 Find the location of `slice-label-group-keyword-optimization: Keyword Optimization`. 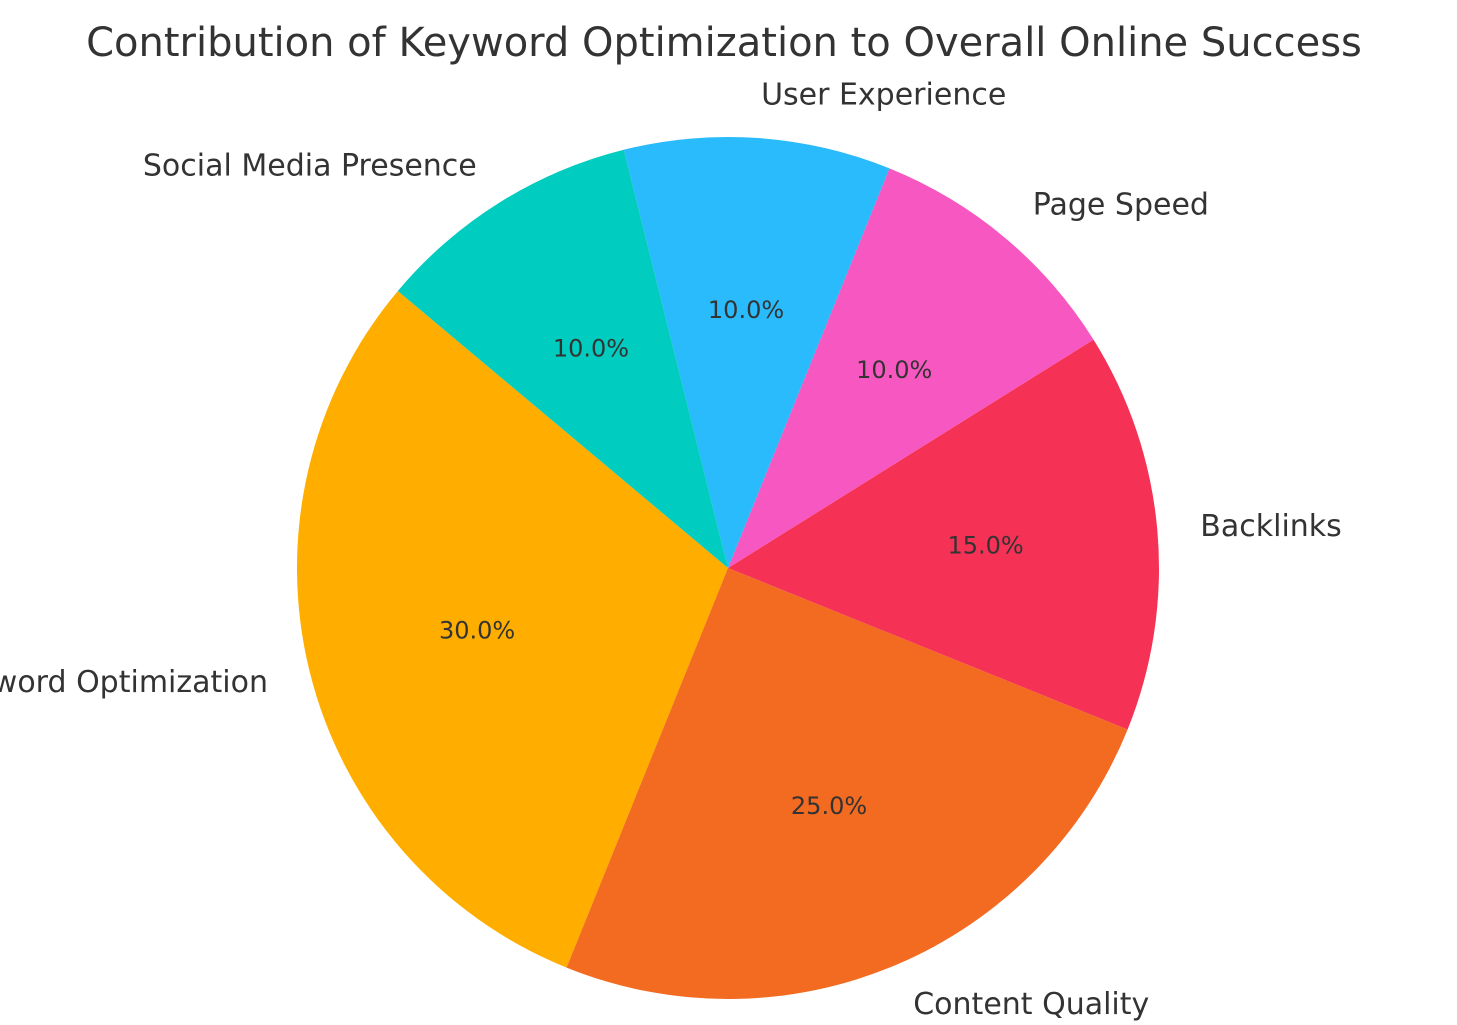

slice-label-group-keyword-optimization: Keyword Optimization is located at coordinates (136, 683).